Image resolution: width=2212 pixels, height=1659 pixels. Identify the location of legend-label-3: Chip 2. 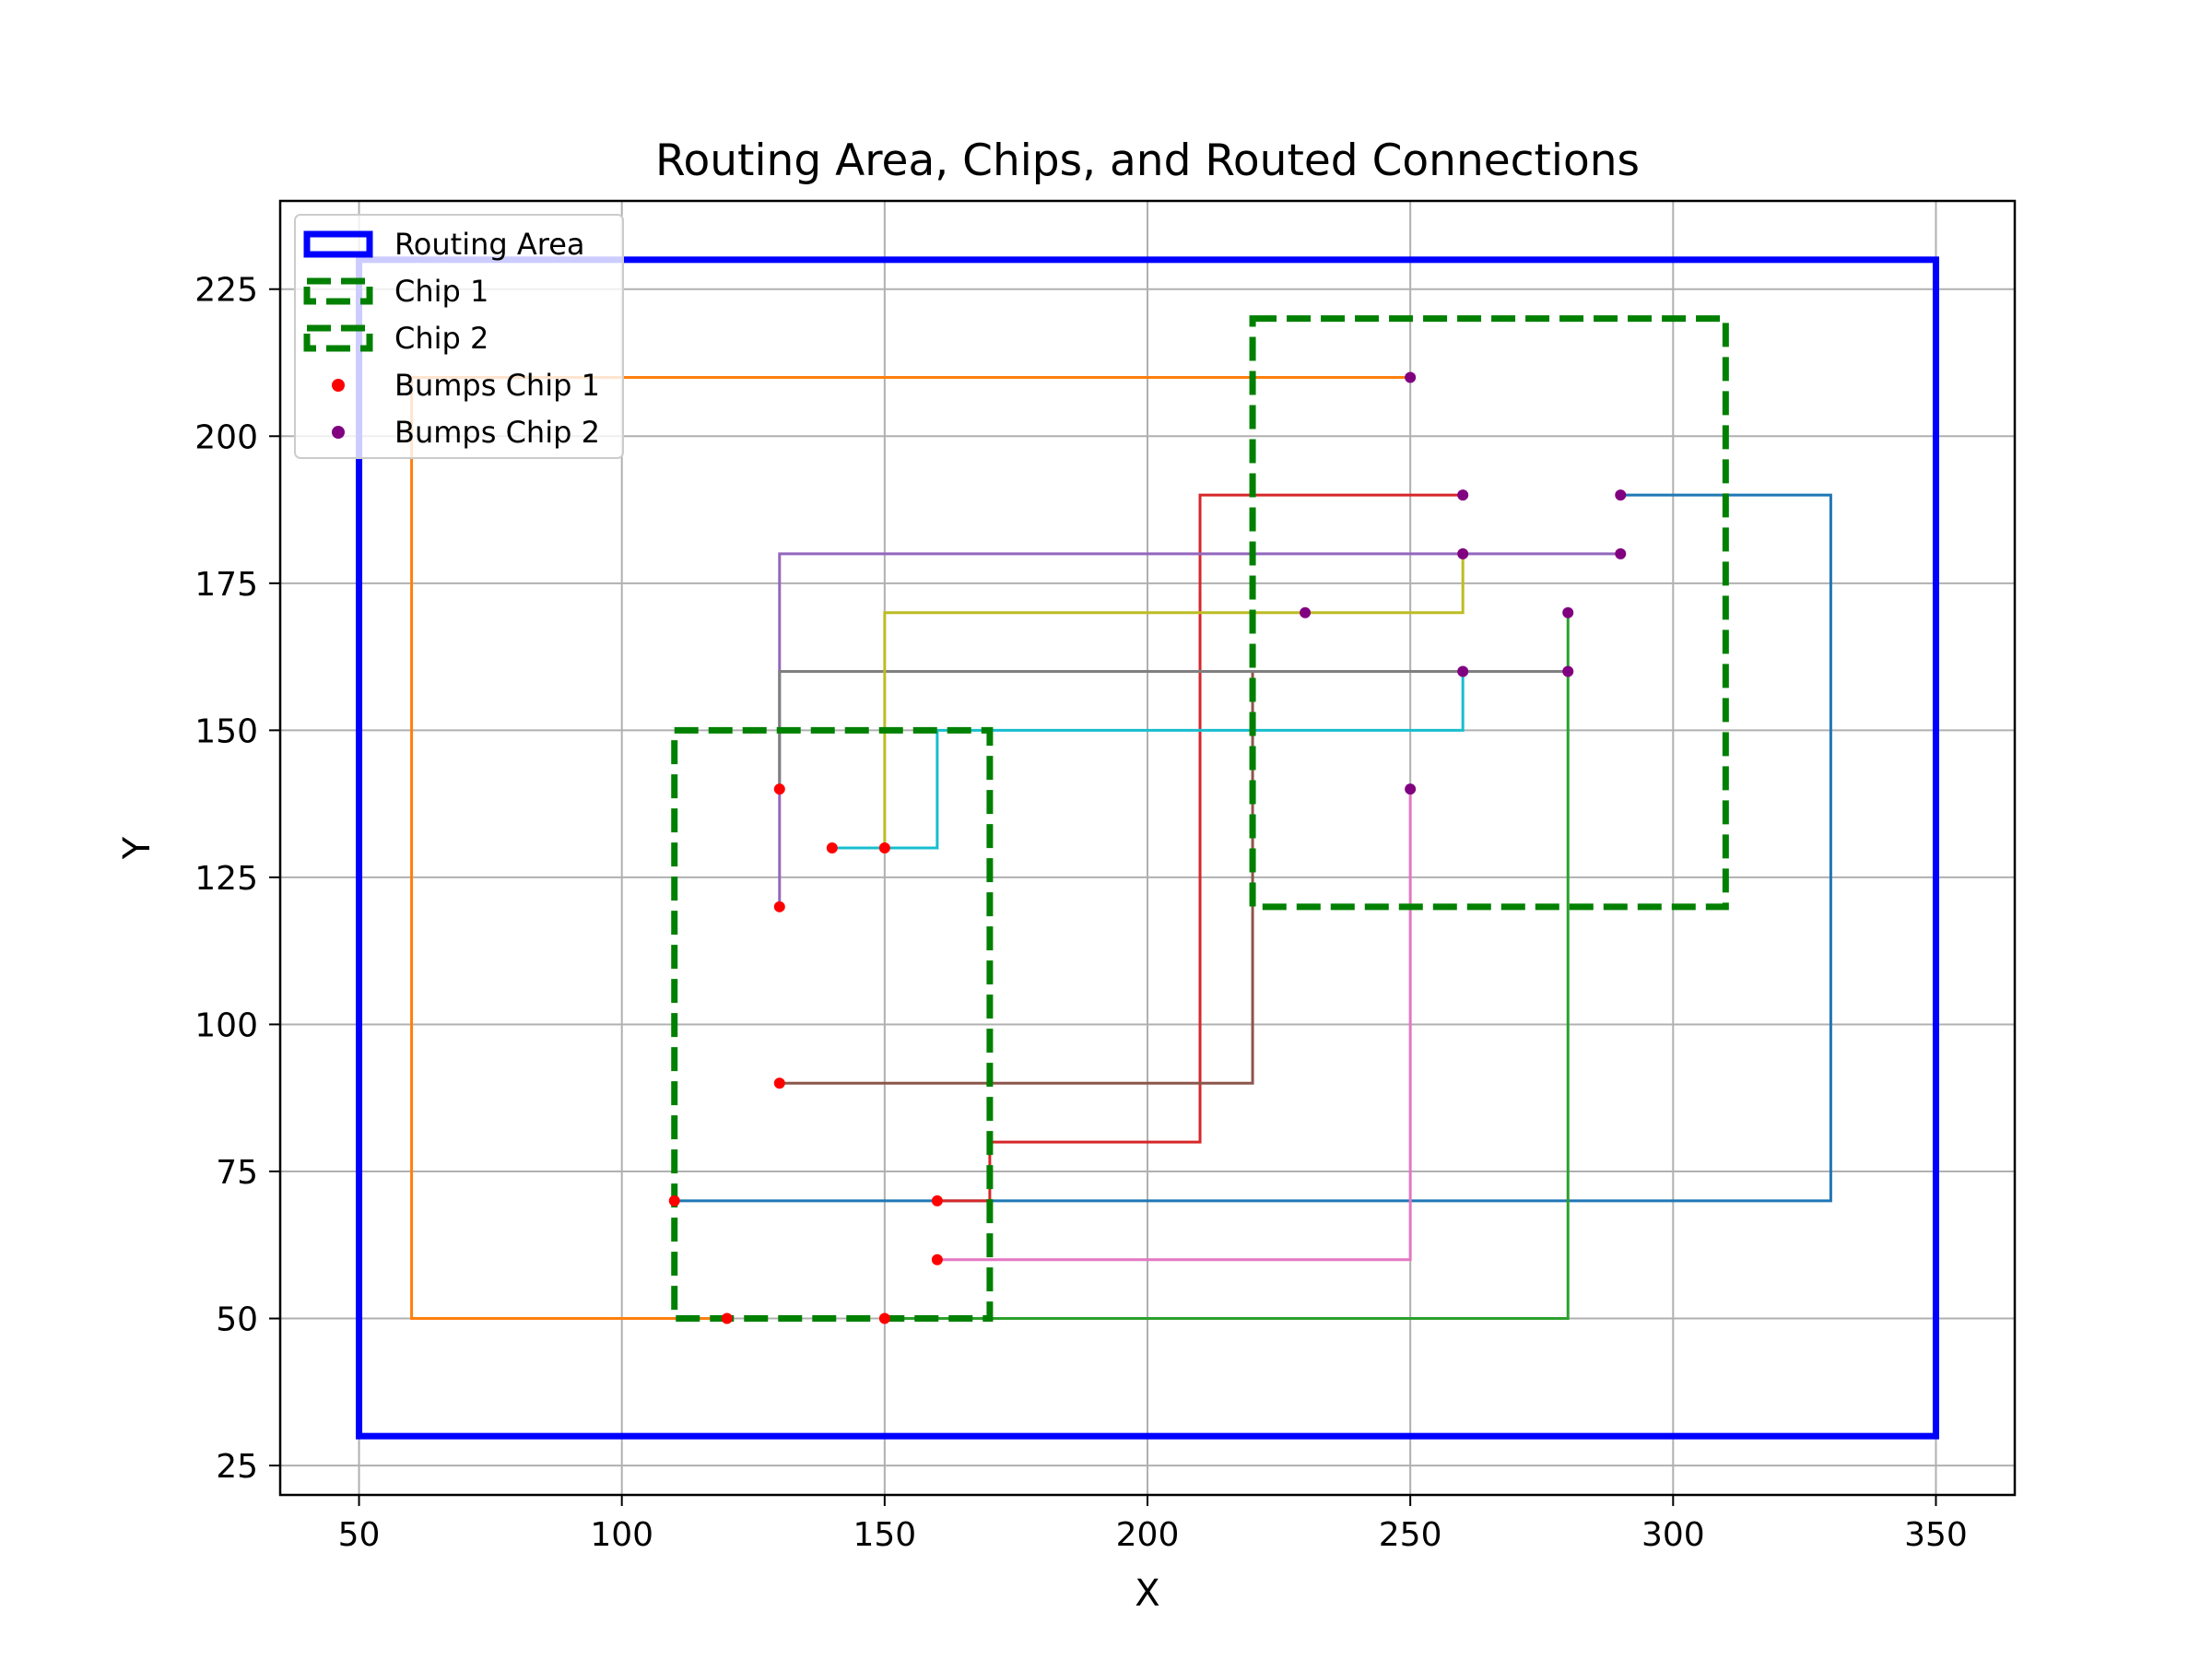
(441, 338).